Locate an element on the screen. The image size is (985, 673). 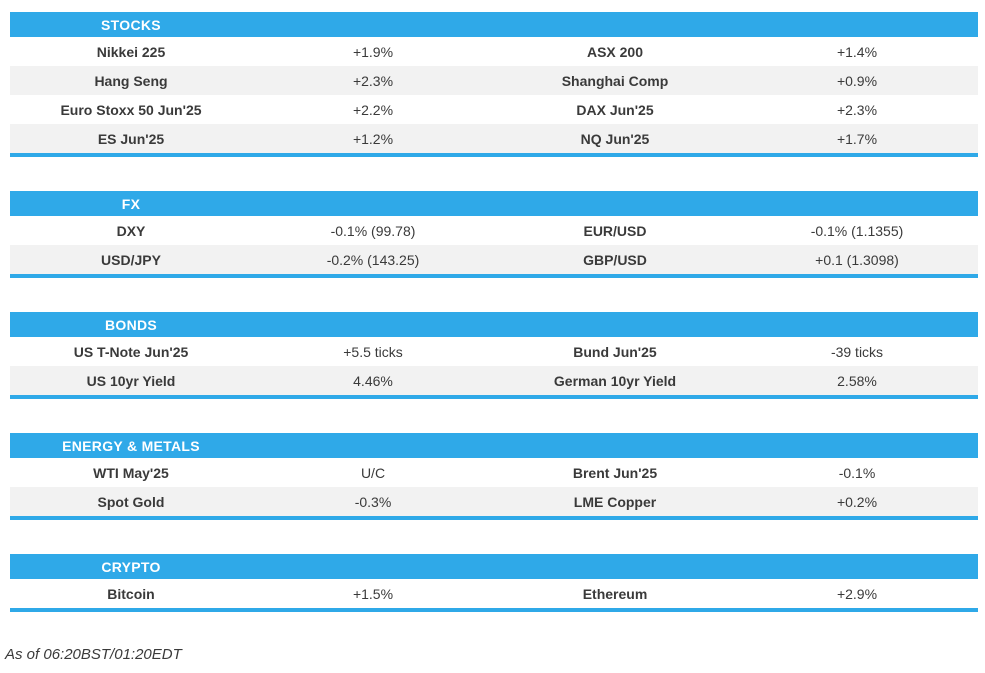
instrument-value: +0.2% is located at coordinates (857, 501).